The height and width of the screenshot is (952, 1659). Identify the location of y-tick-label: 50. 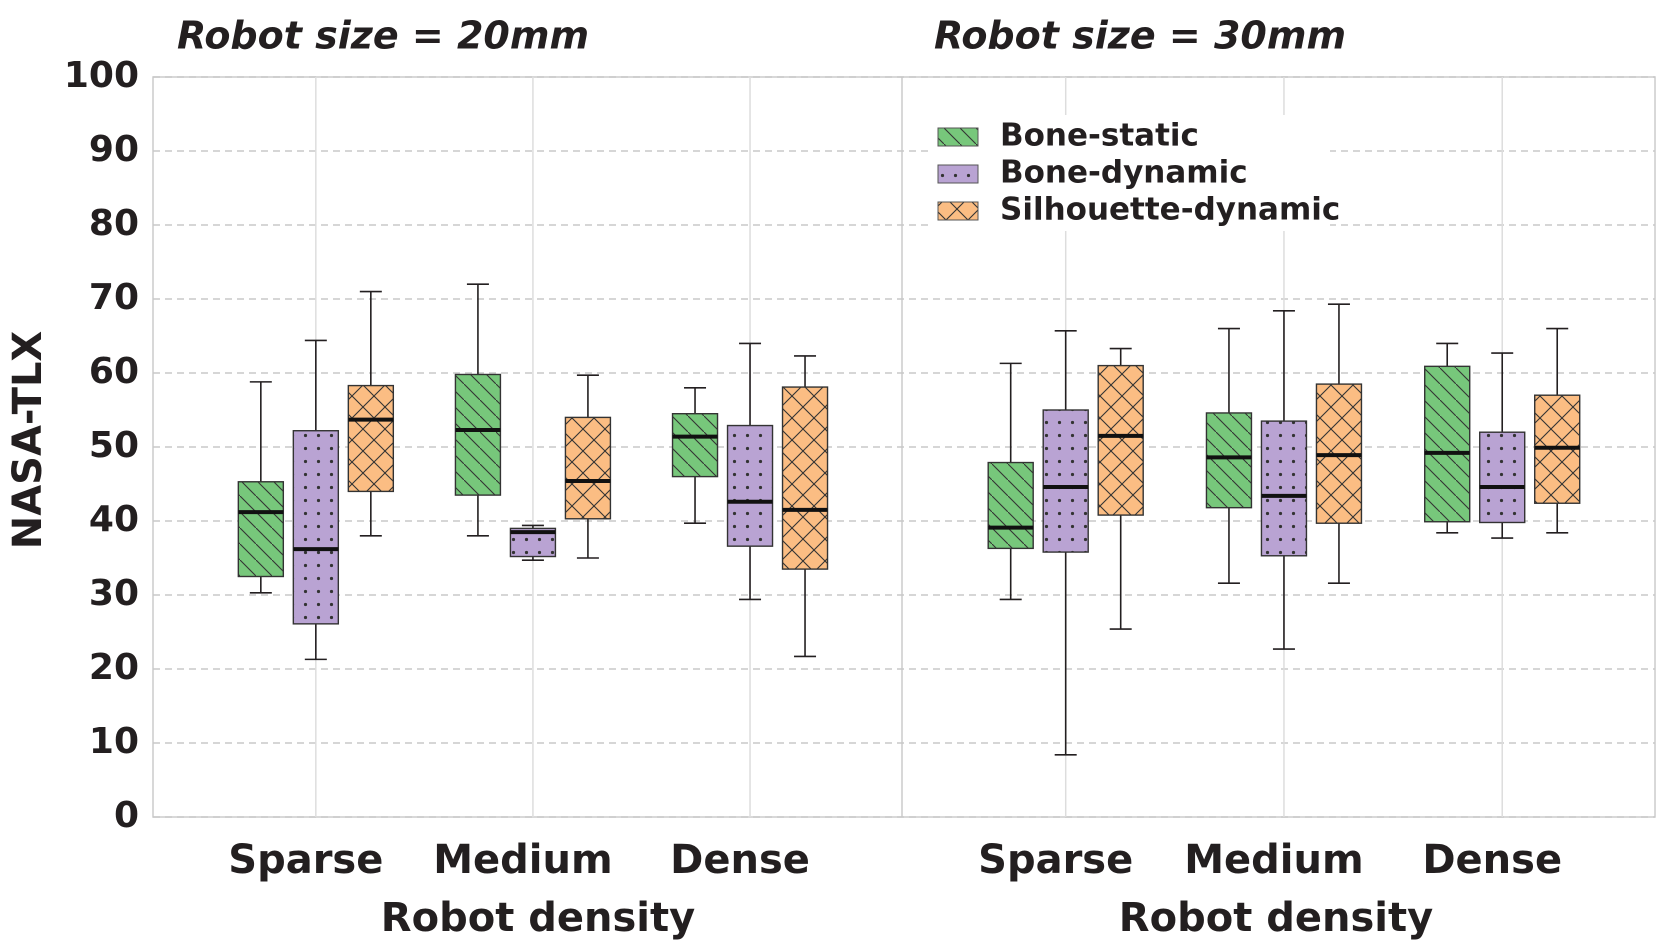
(114, 445).